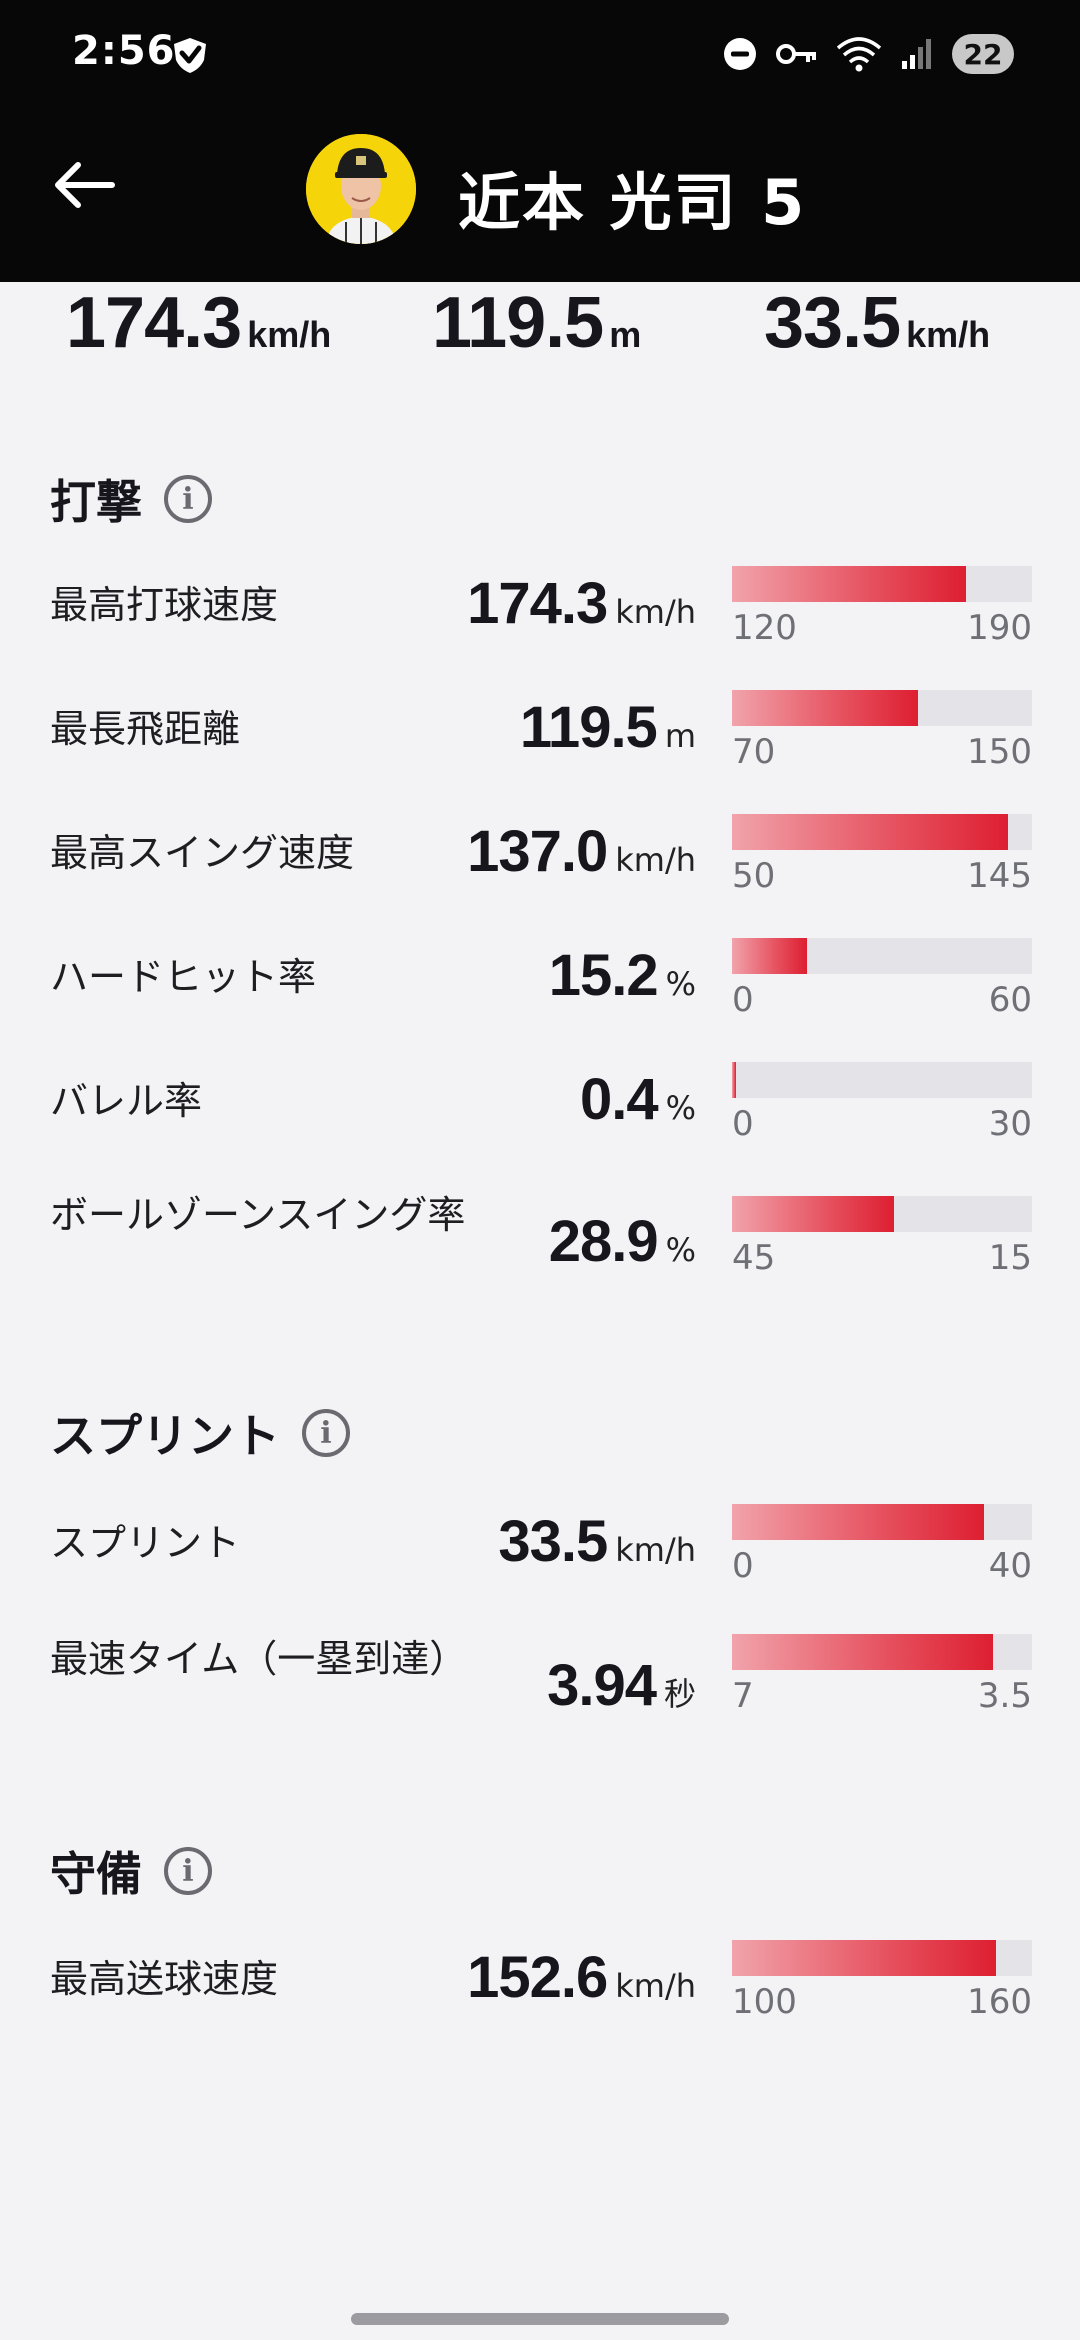 Image resolution: width=1080 pixels, height=2340 pixels. Describe the element at coordinates (621, 1685) in the screenshot. I see `metric-value: 3.94 秒` at that location.